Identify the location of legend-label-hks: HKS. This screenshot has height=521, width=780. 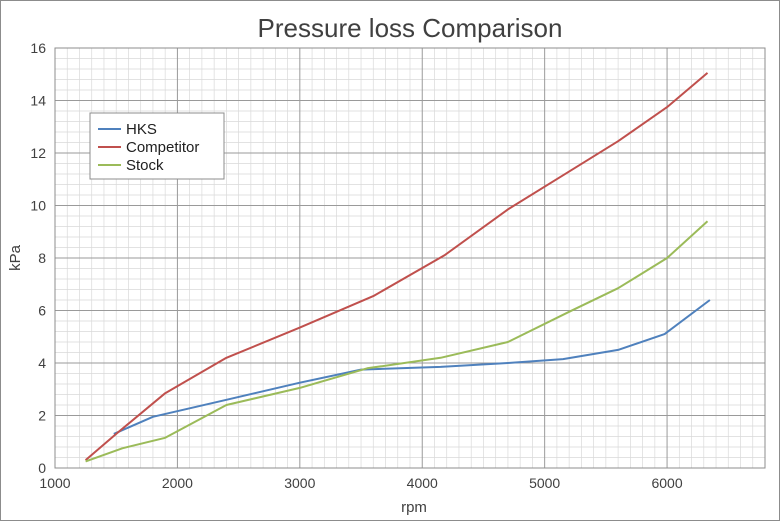
(141, 129).